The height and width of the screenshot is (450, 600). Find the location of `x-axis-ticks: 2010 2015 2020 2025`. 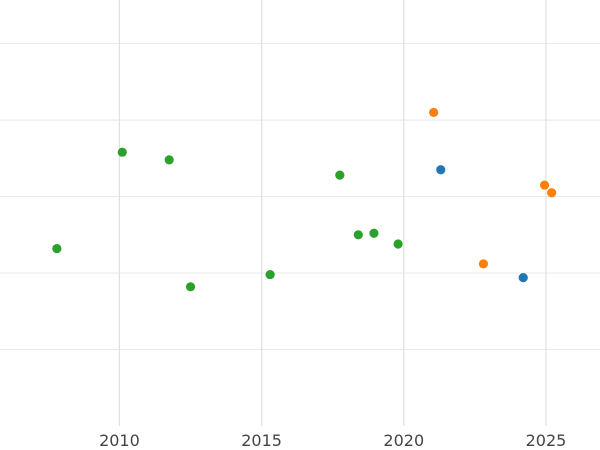

x-axis-ticks: 2010 2015 2020 2025 is located at coordinates (332, 440).